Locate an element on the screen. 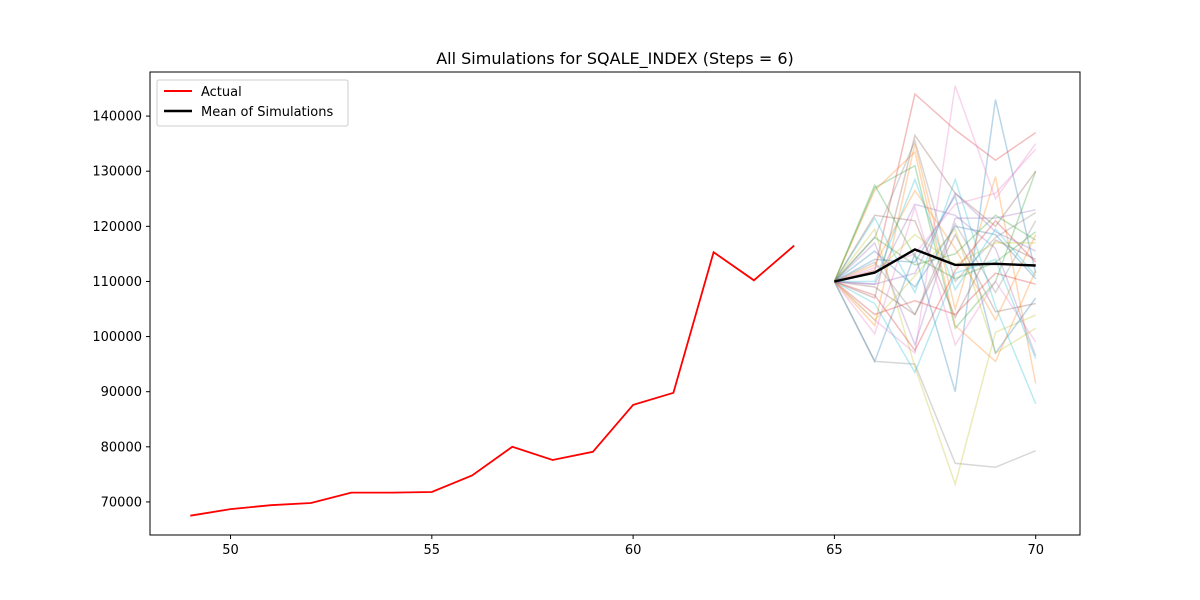  x-tick-label: 50 is located at coordinates (230, 550).